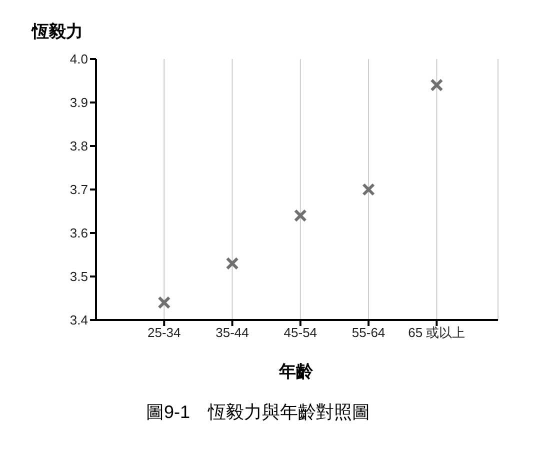 This screenshot has height=456, width=549. I want to click on text: 圖9-1 恆毅力與年齡對照圖, so click(257, 412).